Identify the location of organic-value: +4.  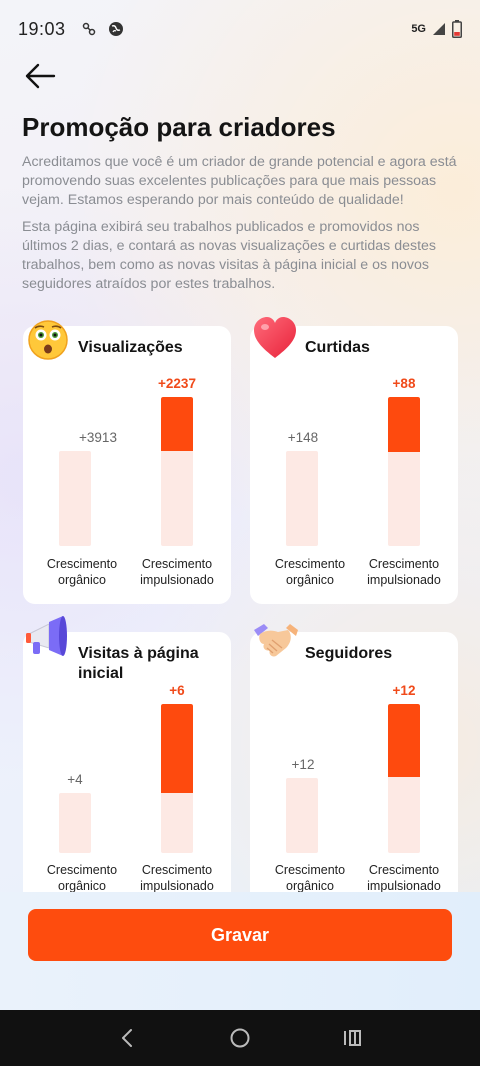
(75, 779).